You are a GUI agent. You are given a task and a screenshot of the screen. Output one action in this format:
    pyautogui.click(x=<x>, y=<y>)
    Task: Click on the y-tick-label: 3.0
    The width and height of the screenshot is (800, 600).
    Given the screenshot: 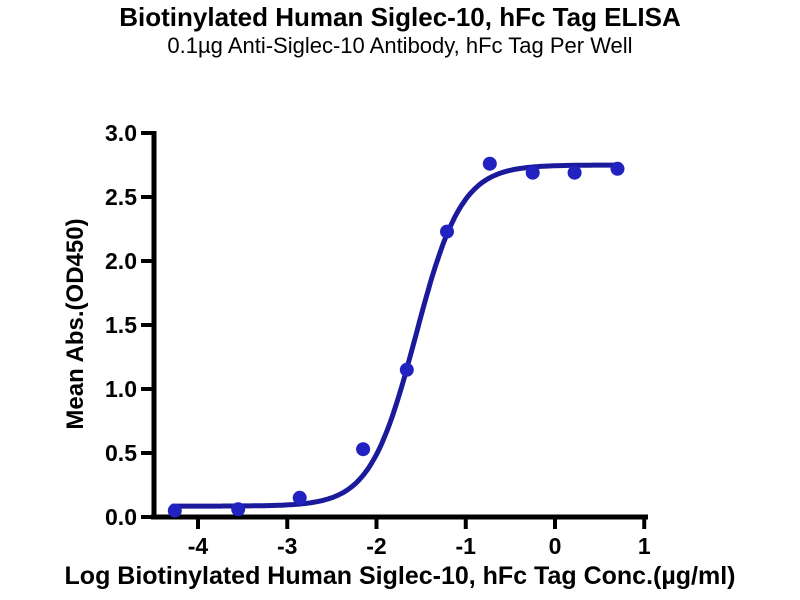 What is the action you would take?
    pyautogui.click(x=121, y=133)
    